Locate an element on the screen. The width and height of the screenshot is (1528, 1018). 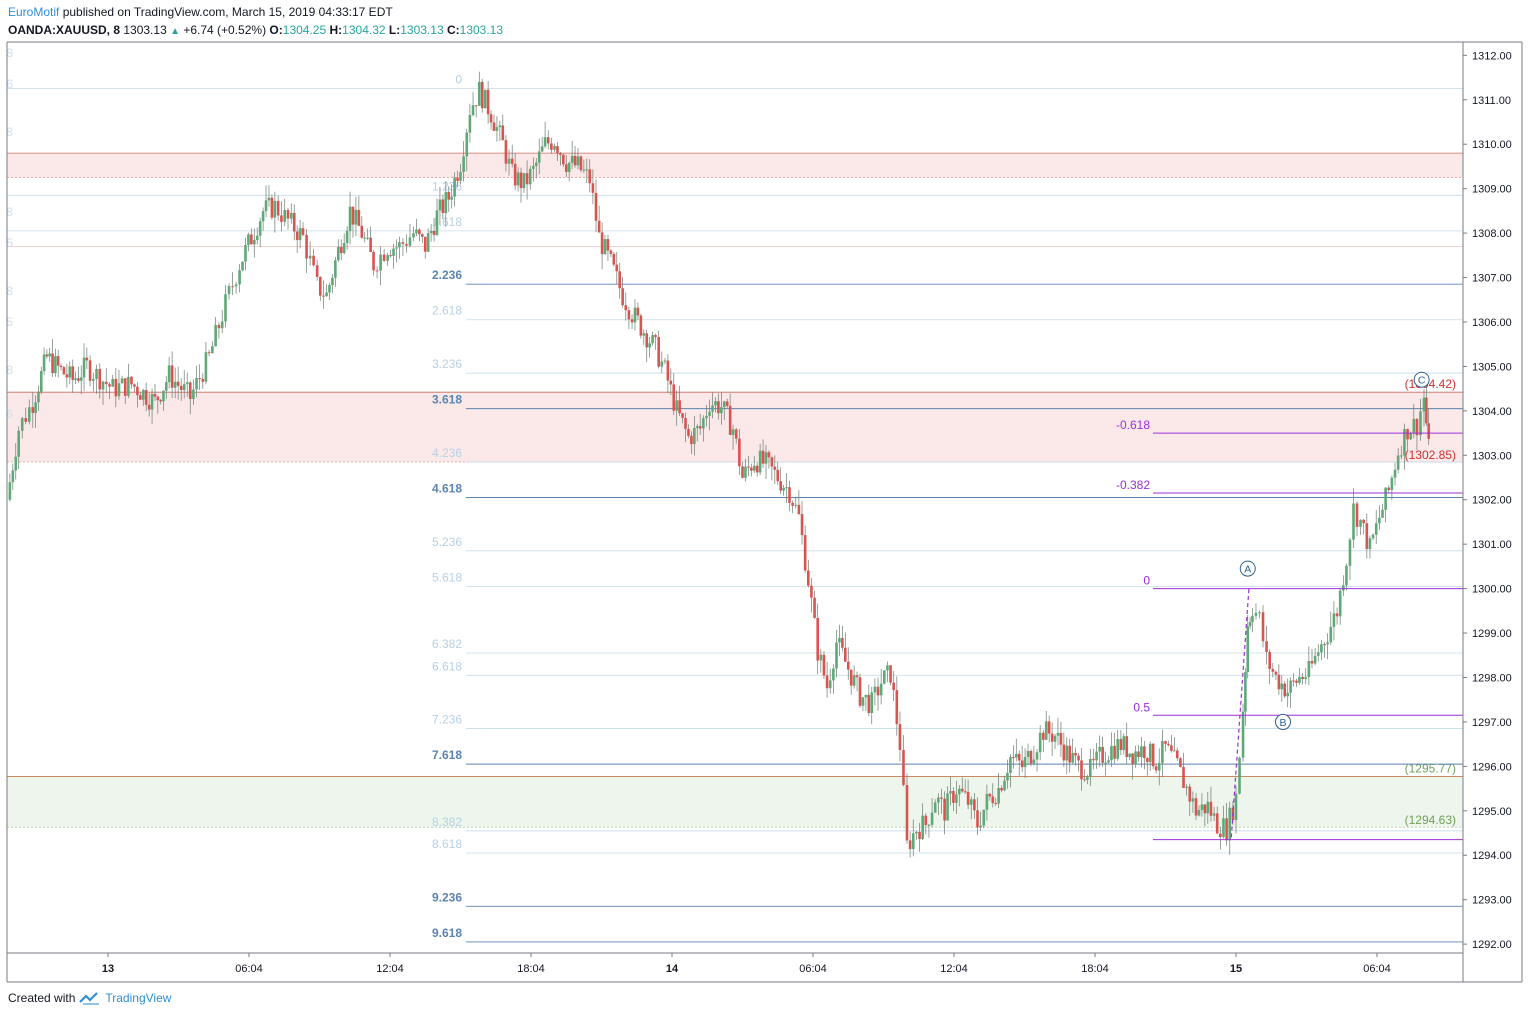
clipped-fib-label: 5 is located at coordinates (9, 322).